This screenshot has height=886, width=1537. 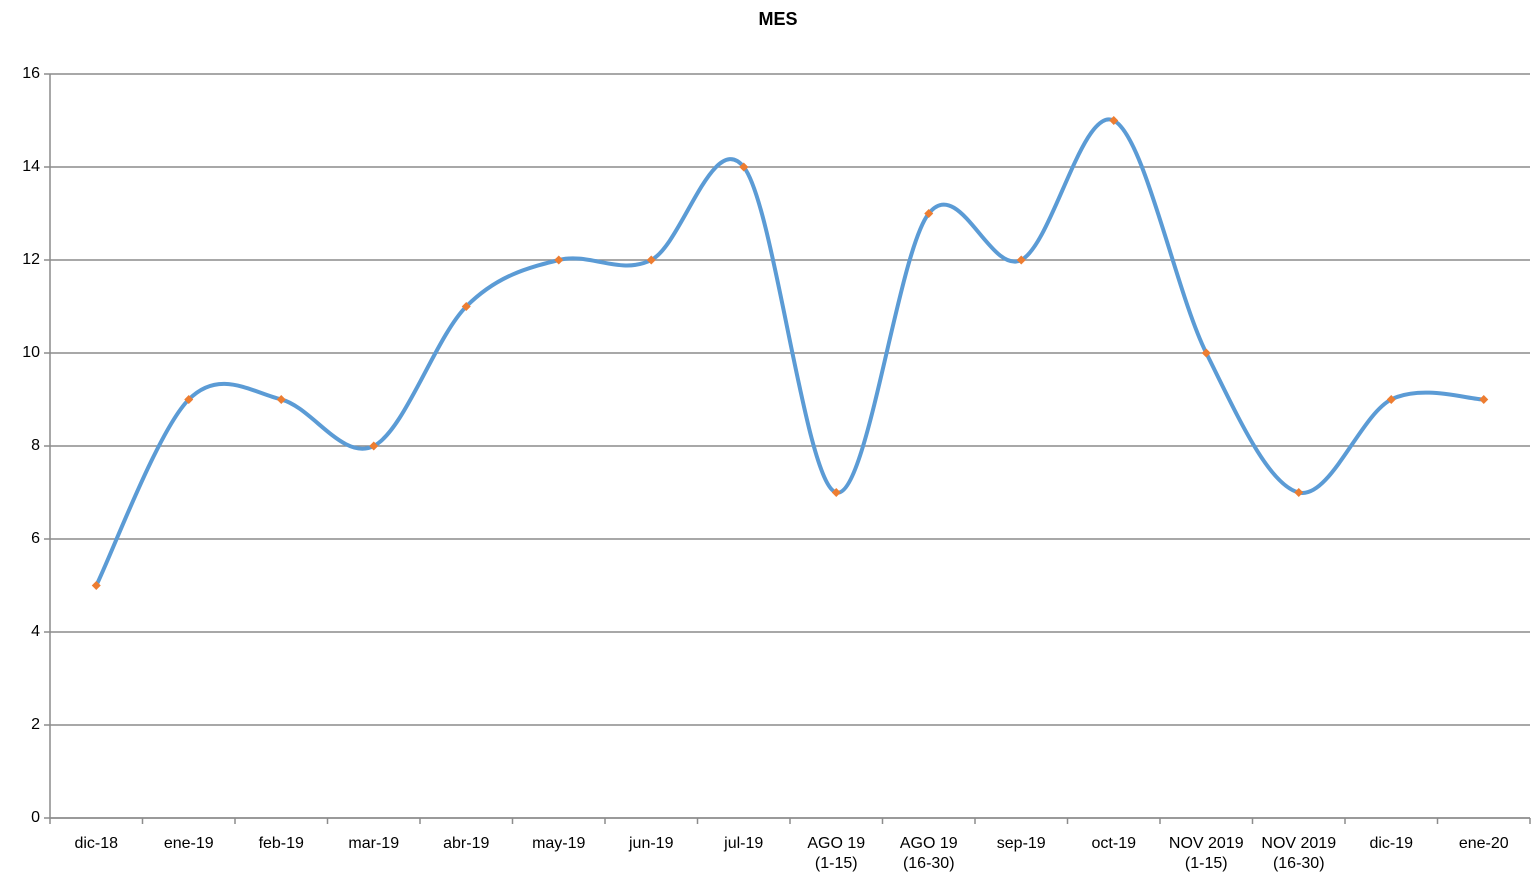 What do you see at coordinates (651, 843) in the screenshot?
I see `x-tick-label: jun-19` at bounding box center [651, 843].